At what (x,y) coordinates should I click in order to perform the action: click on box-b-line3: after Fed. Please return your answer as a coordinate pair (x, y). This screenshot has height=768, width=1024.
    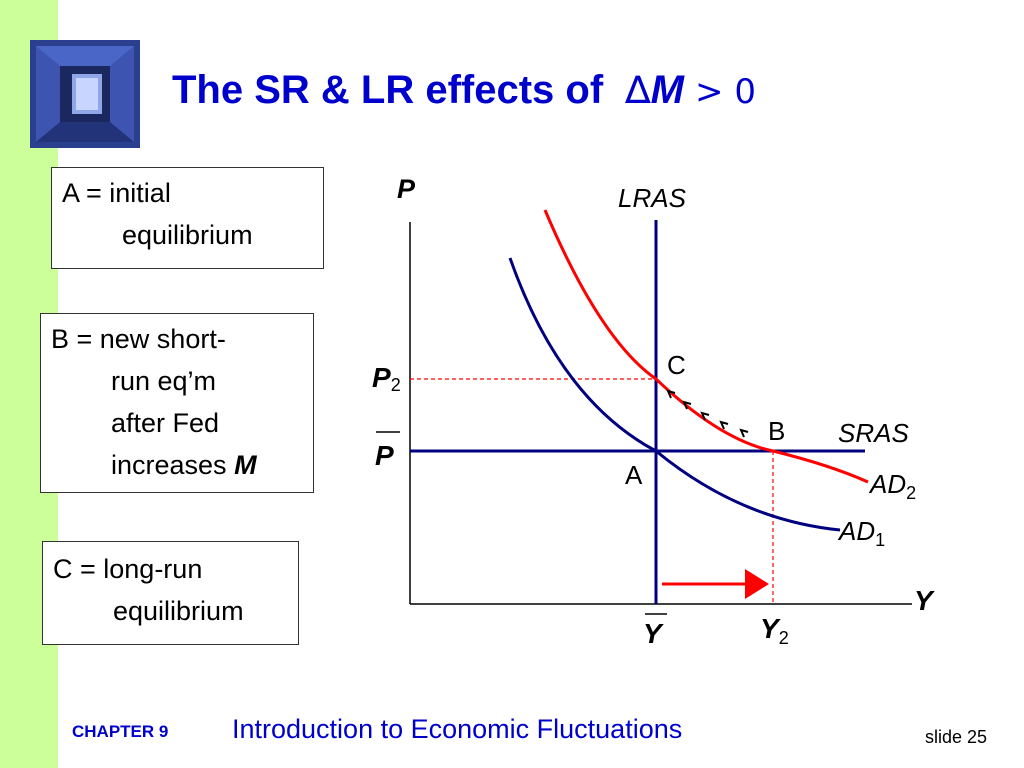
    Looking at the image, I should click on (165, 423).